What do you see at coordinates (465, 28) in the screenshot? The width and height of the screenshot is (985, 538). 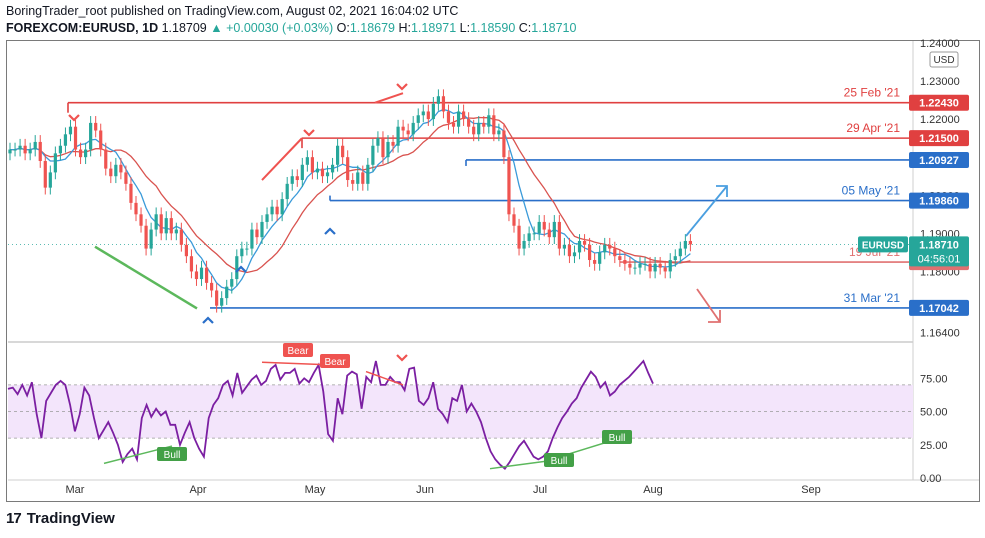 I see `low-label: L:` at bounding box center [465, 28].